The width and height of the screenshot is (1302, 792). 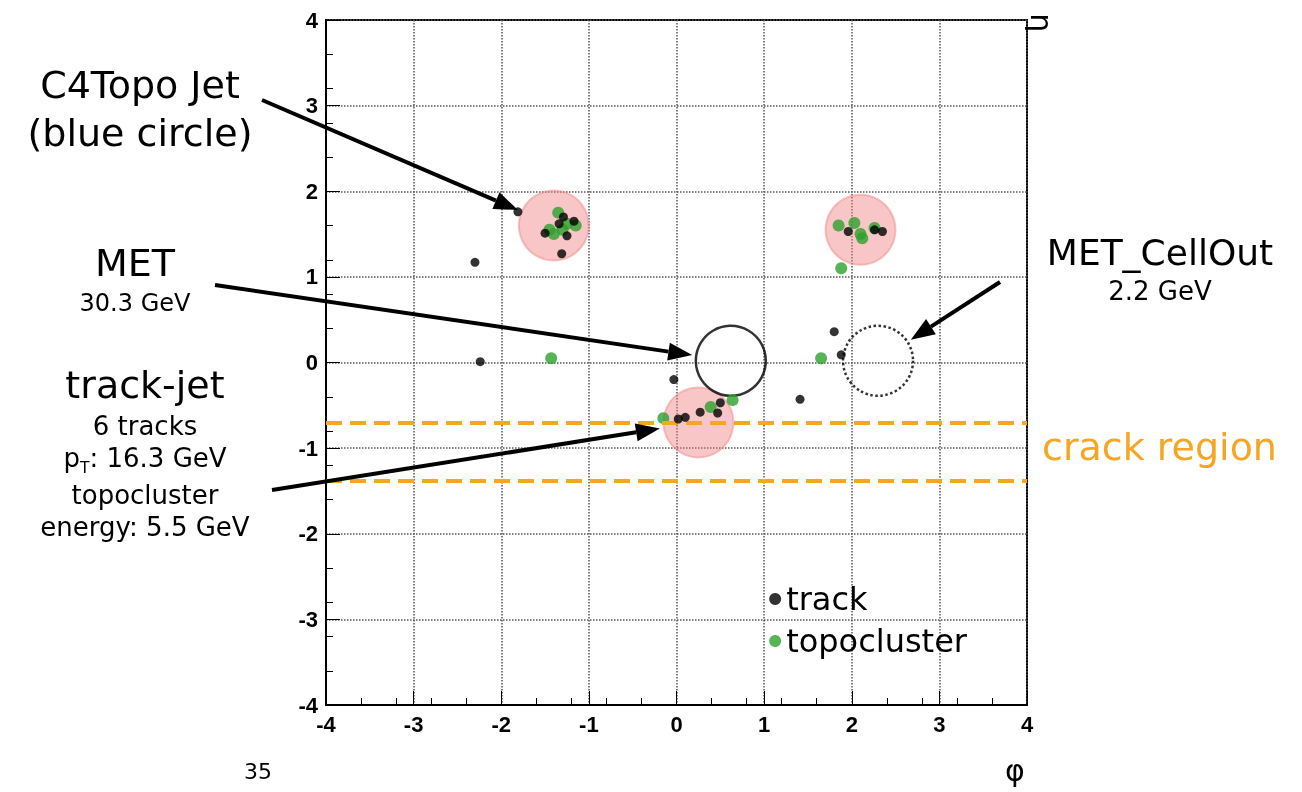 What do you see at coordinates (312, 20) in the screenshot?
I see `y-tick-label: 4` at bounding box center [312, 20].